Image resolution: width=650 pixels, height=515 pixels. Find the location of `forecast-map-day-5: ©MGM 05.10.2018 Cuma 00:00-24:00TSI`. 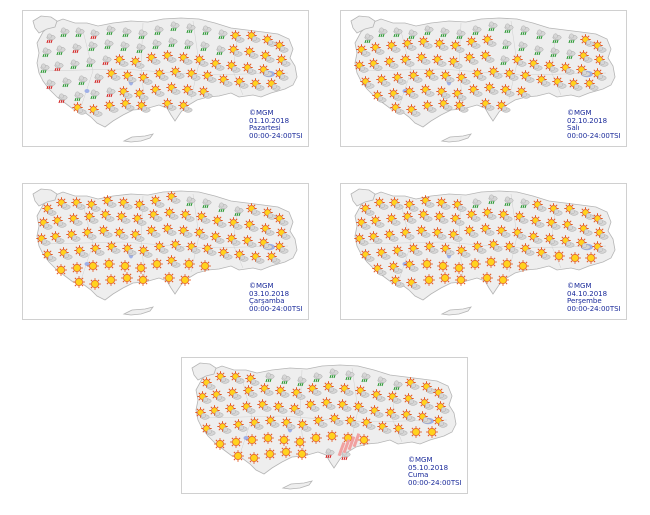

forecast-map-day-5: ©MGM 05.10.2018 Cuma 00:00-24:00TSI is located at coordinates (324, 425).